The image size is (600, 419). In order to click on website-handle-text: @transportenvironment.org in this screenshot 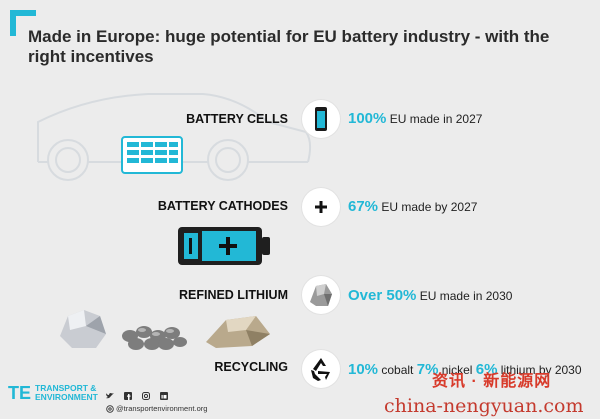, I will do `click(162, 408)`.